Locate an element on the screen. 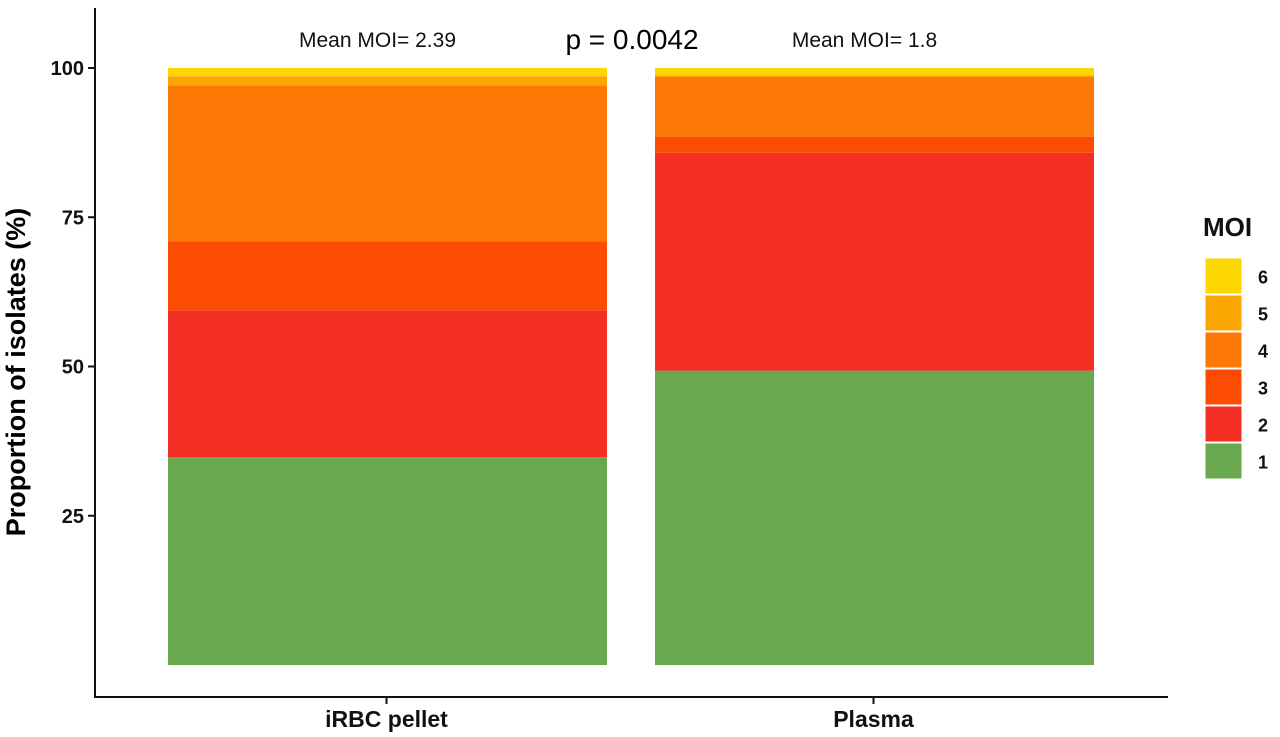 The height and width of the screenshot is (737, 1280). legend-label-2: 2 is located at coordinates (1263, 426).